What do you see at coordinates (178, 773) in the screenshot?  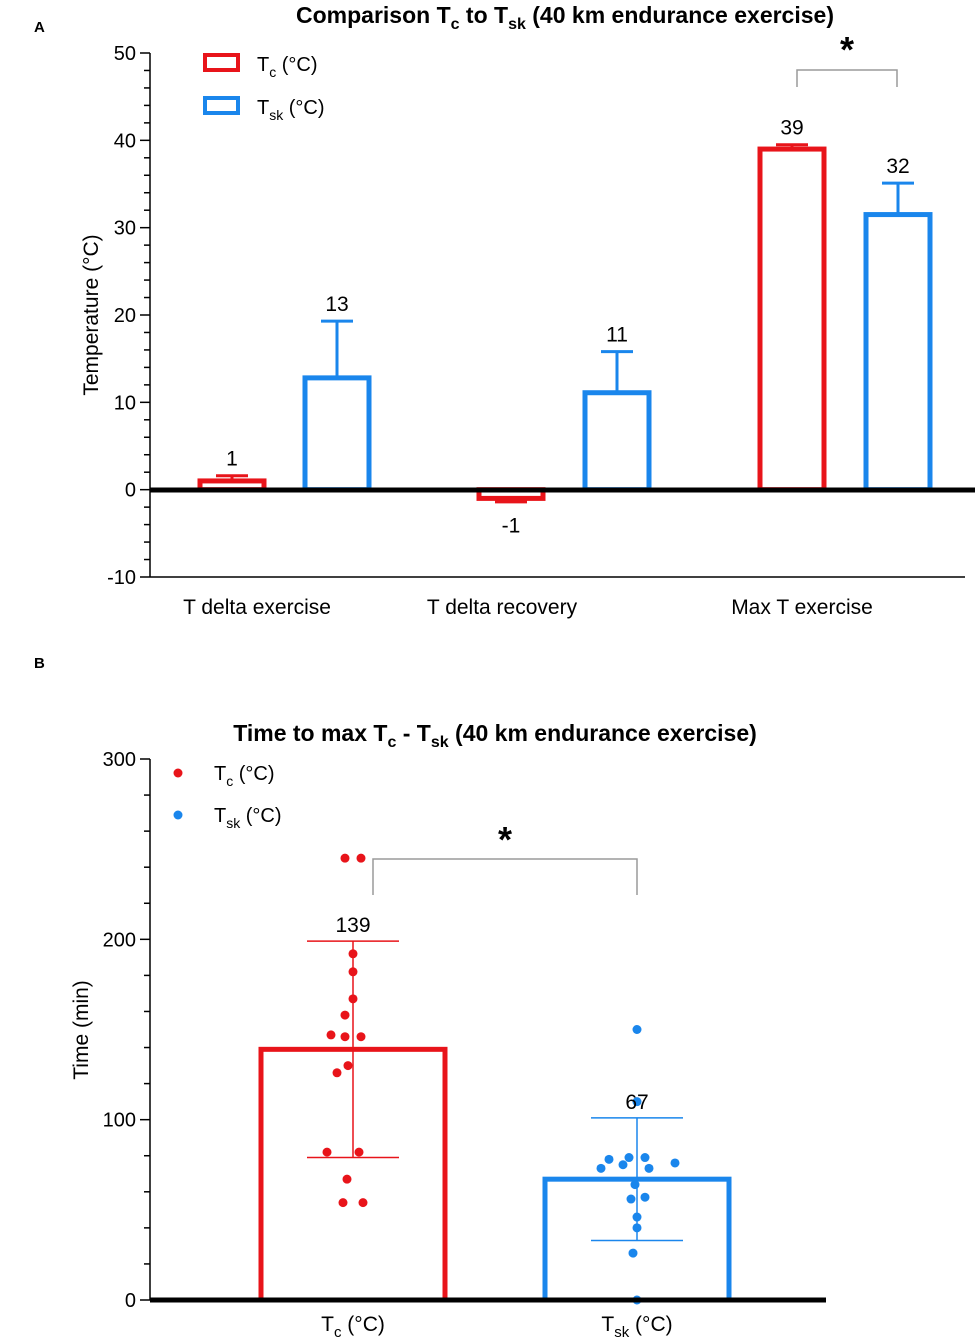 I see `legend-marker-tc` at bounding box center [178, 773].